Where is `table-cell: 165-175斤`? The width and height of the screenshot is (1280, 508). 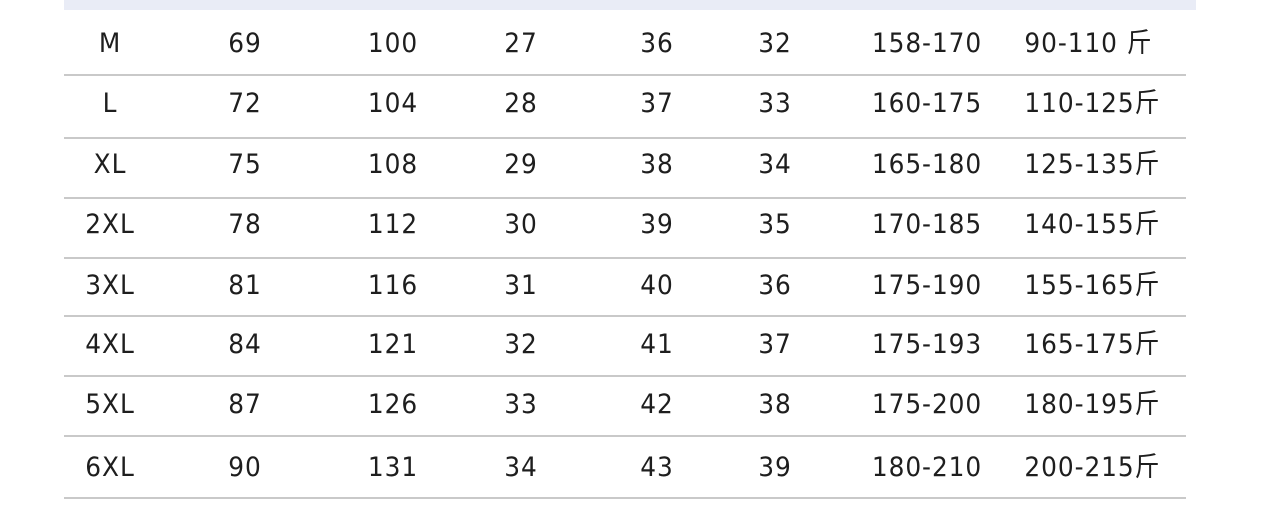 table-cell: 165-175斤 is located at coordinates (1092, 344).